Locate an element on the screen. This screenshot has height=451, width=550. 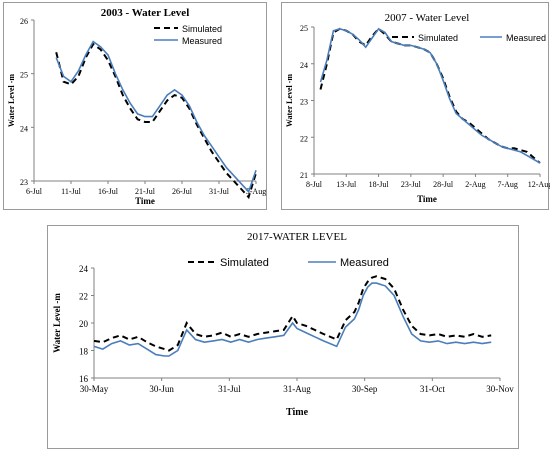
chart2-x-axis-label: Time is located at coordinates (427, 199).